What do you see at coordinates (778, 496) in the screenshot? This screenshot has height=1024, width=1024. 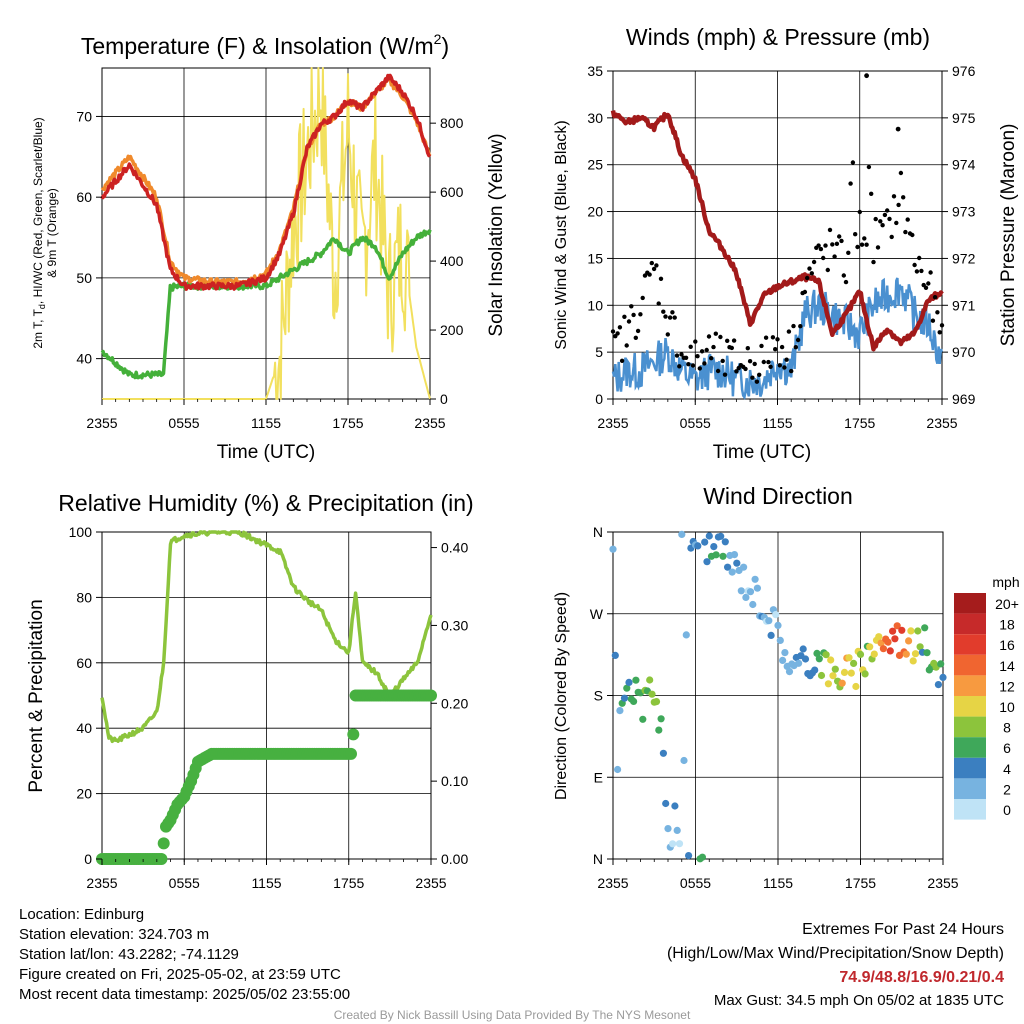 I see `direction-title: Wind Direction` at bounding box center [778, 496].